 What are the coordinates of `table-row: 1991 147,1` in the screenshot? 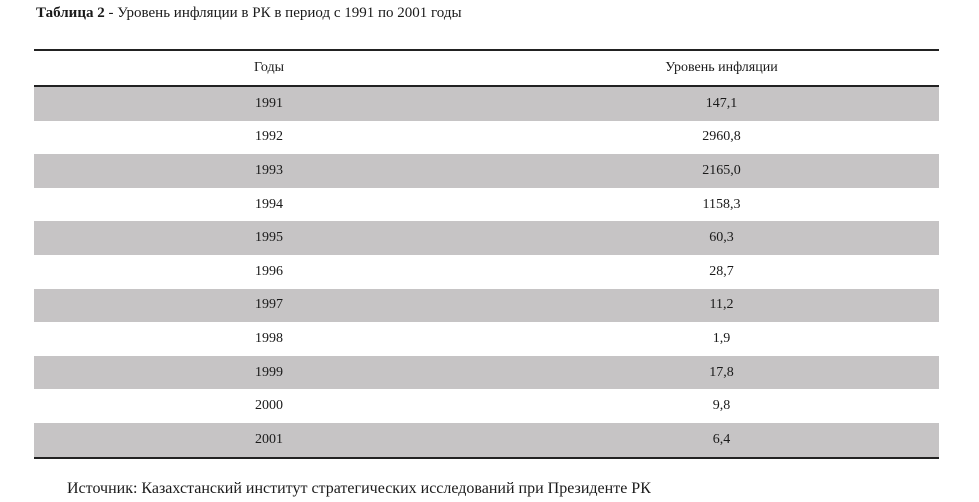 It's located at (486, 103).